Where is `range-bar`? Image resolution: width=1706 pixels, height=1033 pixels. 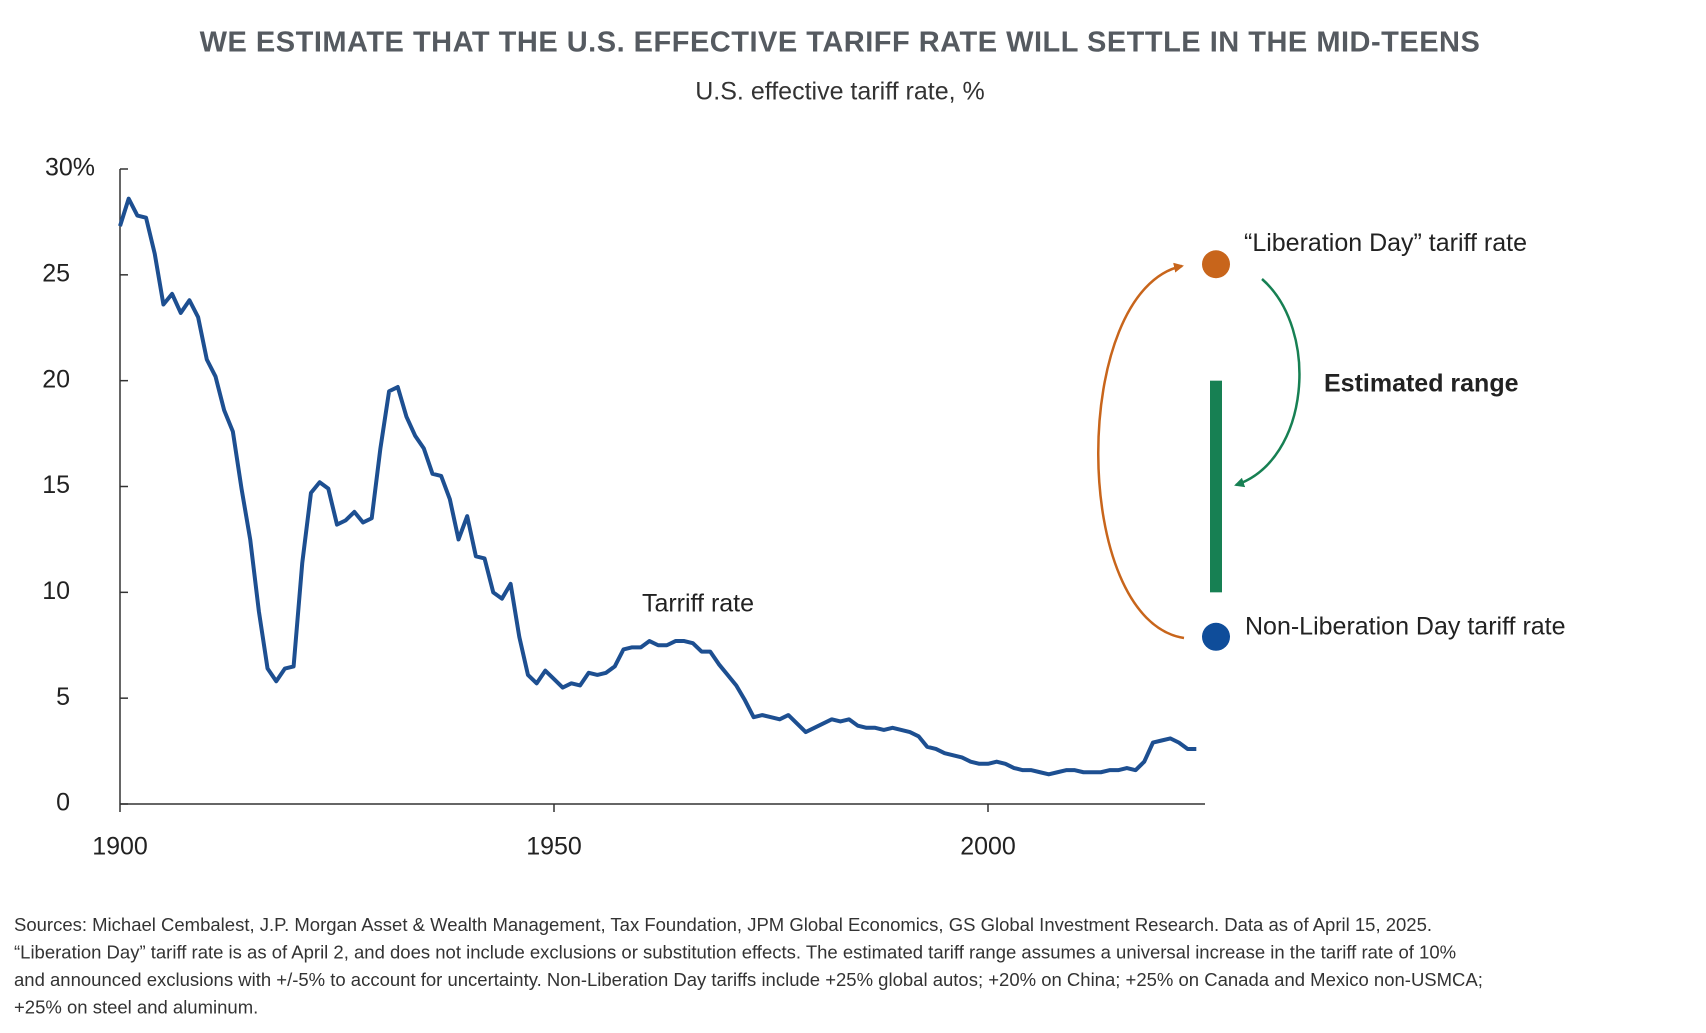 range-bar is located at coordinates (1216, 486).